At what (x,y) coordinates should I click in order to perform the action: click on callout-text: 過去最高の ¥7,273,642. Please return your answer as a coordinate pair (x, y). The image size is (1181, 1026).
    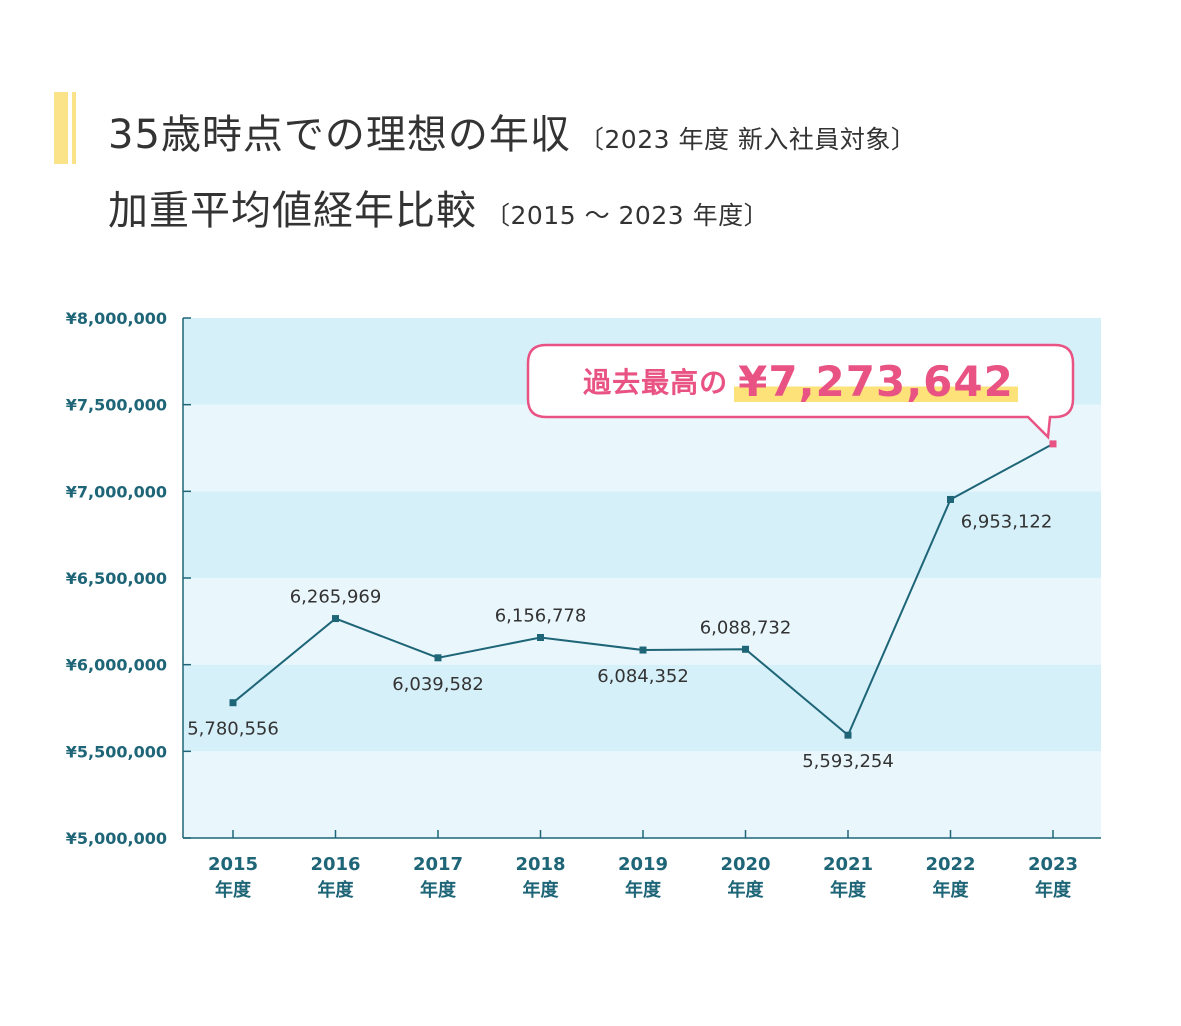
    Looking at the image, I should click on (800, 381).